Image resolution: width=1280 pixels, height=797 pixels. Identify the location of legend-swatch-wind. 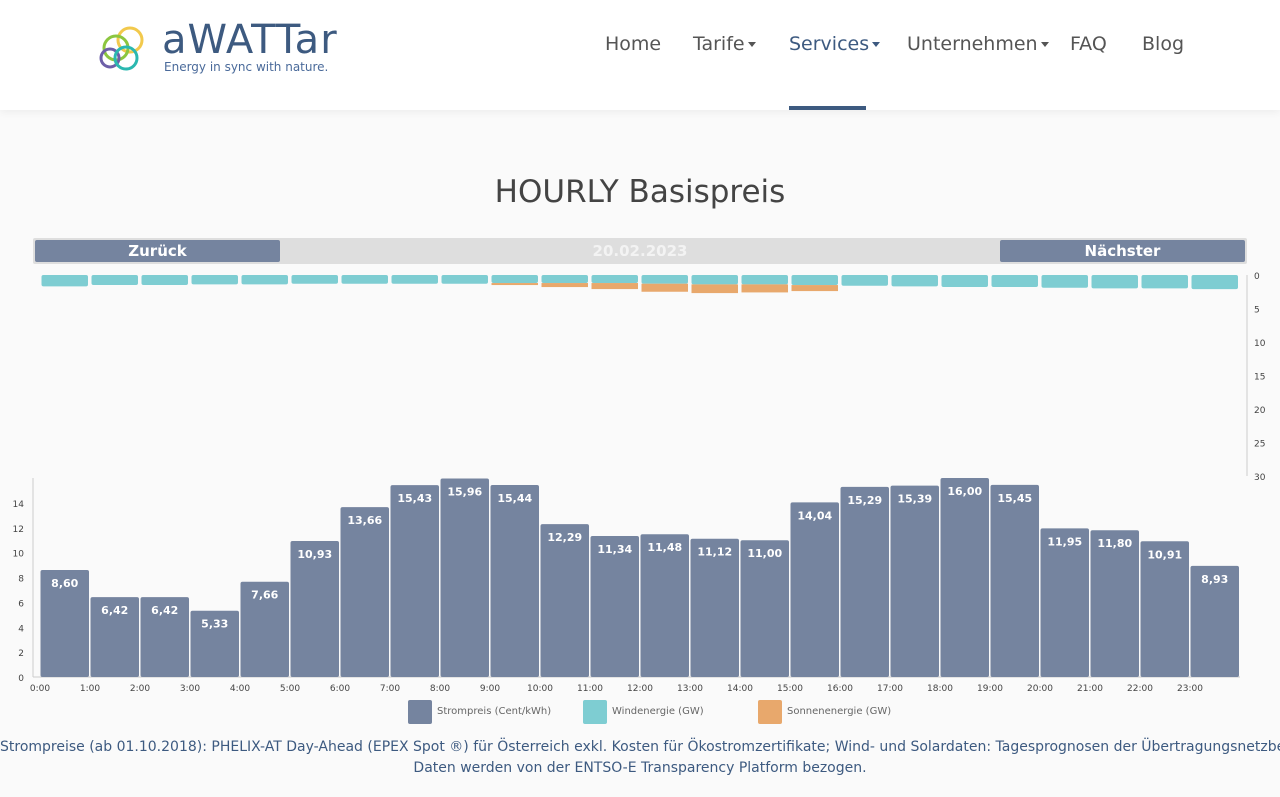
(595, 712).